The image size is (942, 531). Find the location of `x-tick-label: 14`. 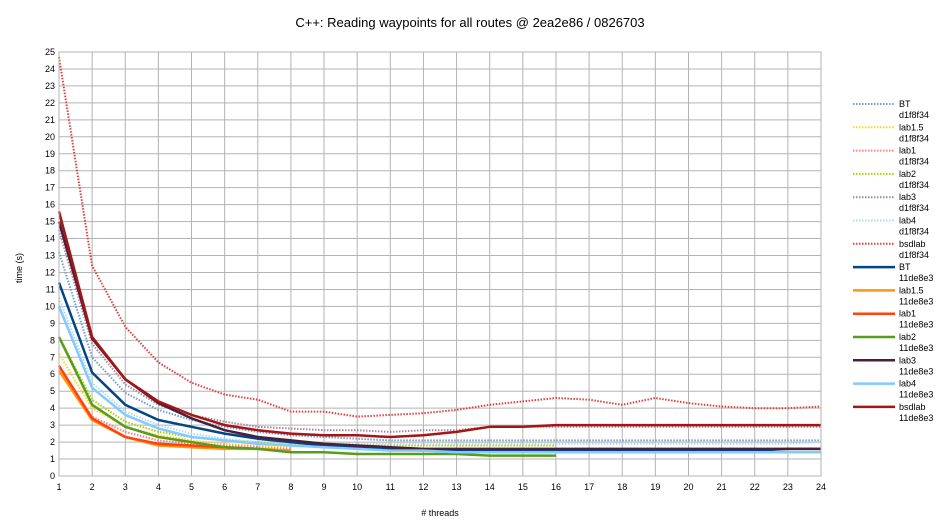

x-tick-label: 14 is located at coordinates (490, 487).